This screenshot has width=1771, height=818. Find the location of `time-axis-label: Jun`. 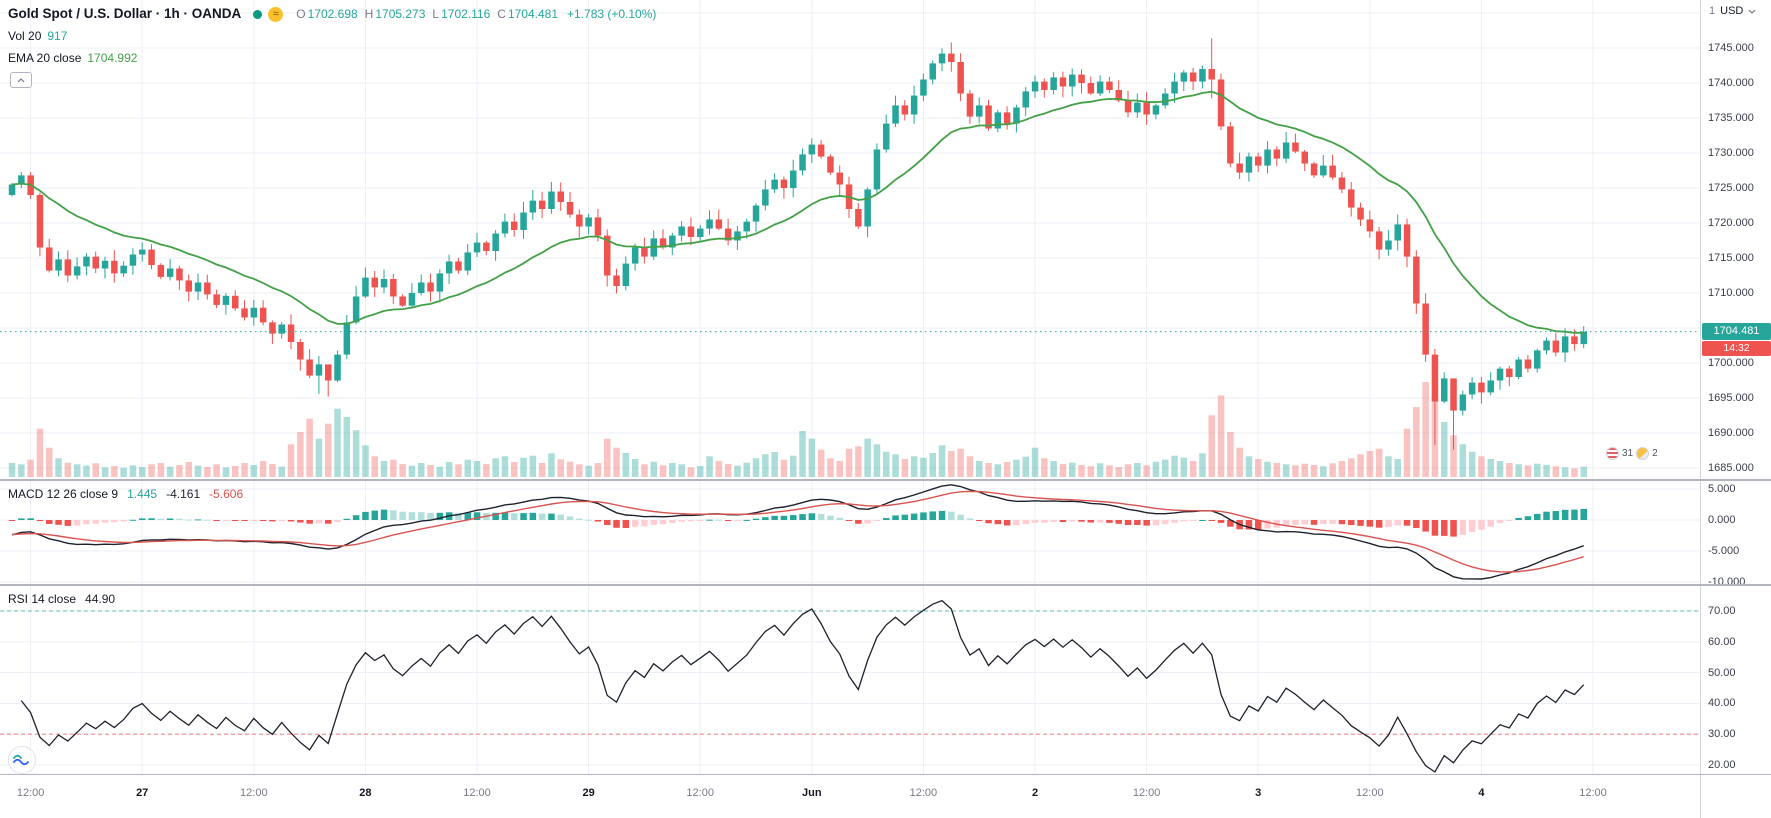

time-axis-label: Jun is located at coordinates (812, 793).